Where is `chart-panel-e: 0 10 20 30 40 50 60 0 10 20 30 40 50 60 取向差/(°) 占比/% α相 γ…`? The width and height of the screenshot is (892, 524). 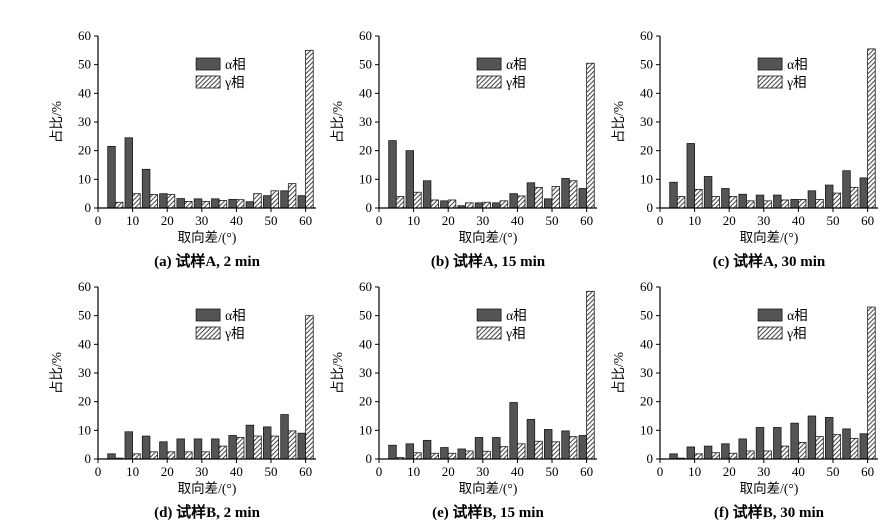 chart-panel-e: 0 10 20 30 40 50 60 0 10 20 30 40 50 60 取向差/(°) 占比/% α相 γ… is located at coordinates (469, 401).